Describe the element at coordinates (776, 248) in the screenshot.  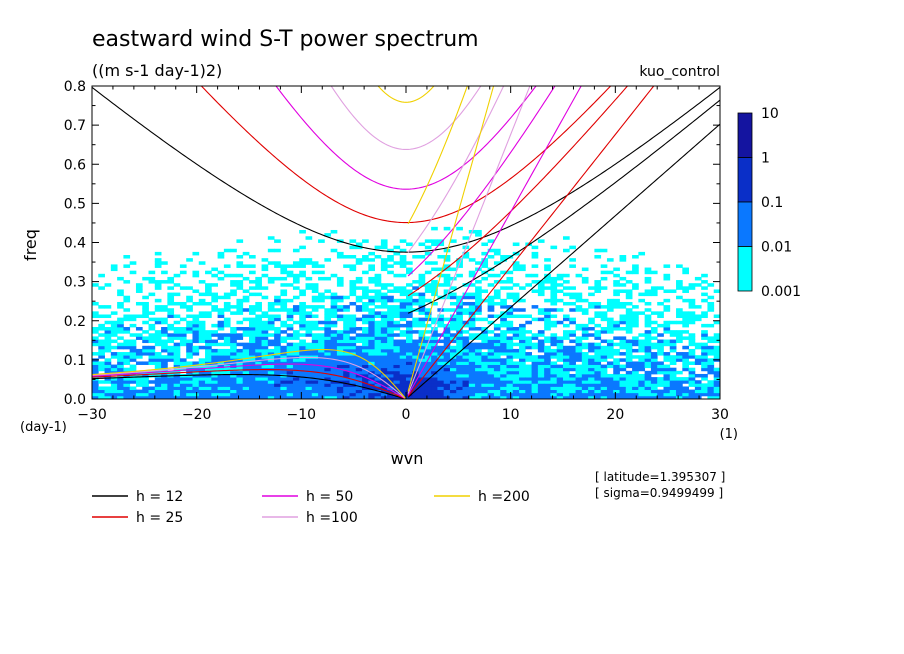
I see `colorbar-label: 0.01` at that location.